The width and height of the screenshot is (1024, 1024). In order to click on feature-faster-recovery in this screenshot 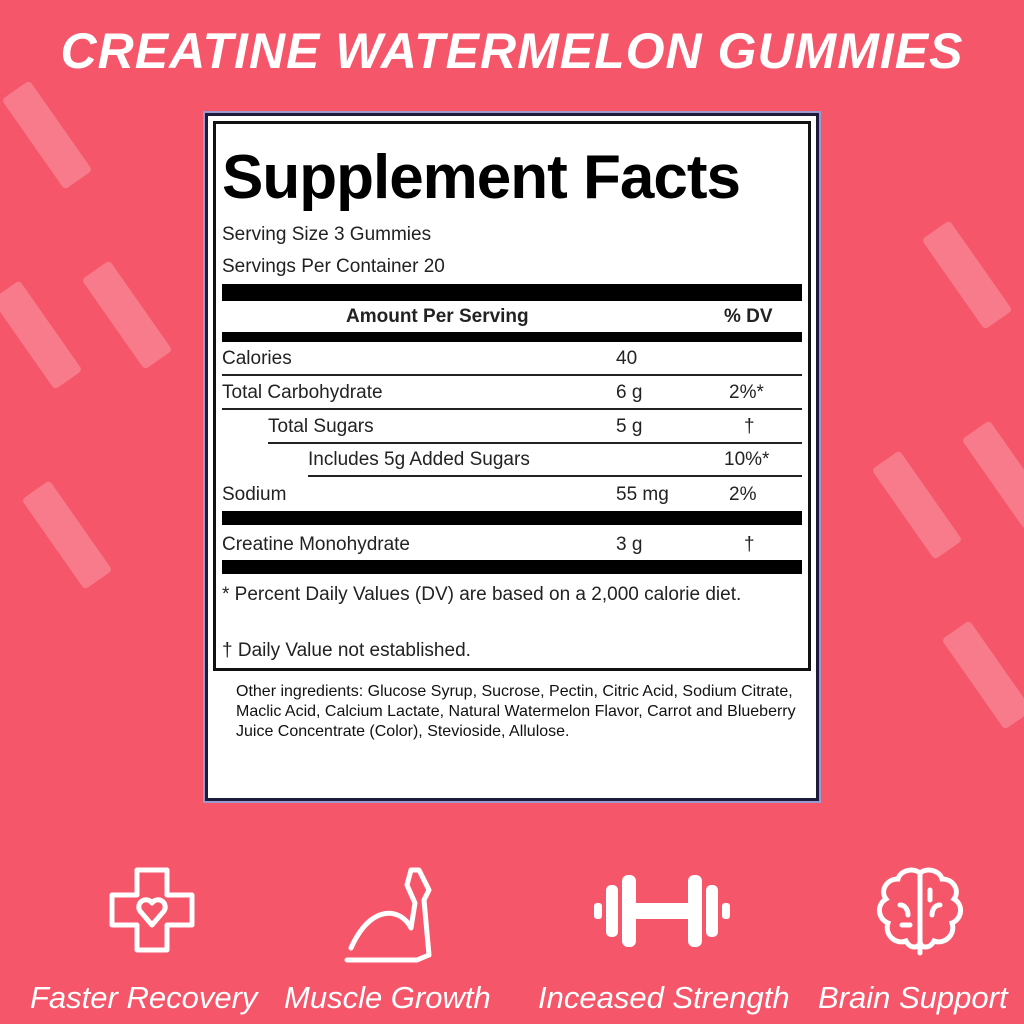, I will do `click(152, 910)`.